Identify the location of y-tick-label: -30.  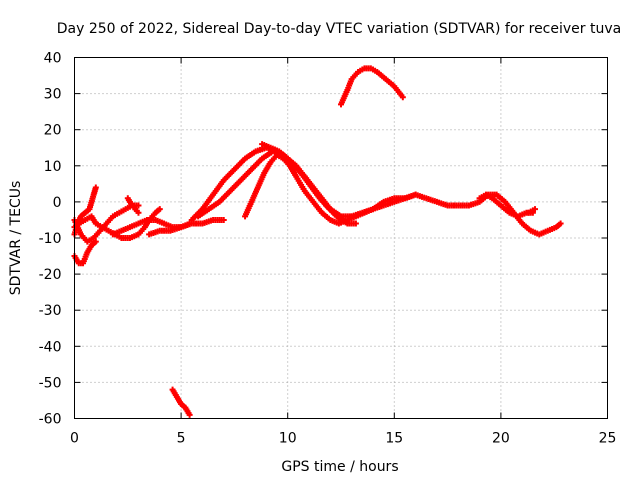
(50, 311).